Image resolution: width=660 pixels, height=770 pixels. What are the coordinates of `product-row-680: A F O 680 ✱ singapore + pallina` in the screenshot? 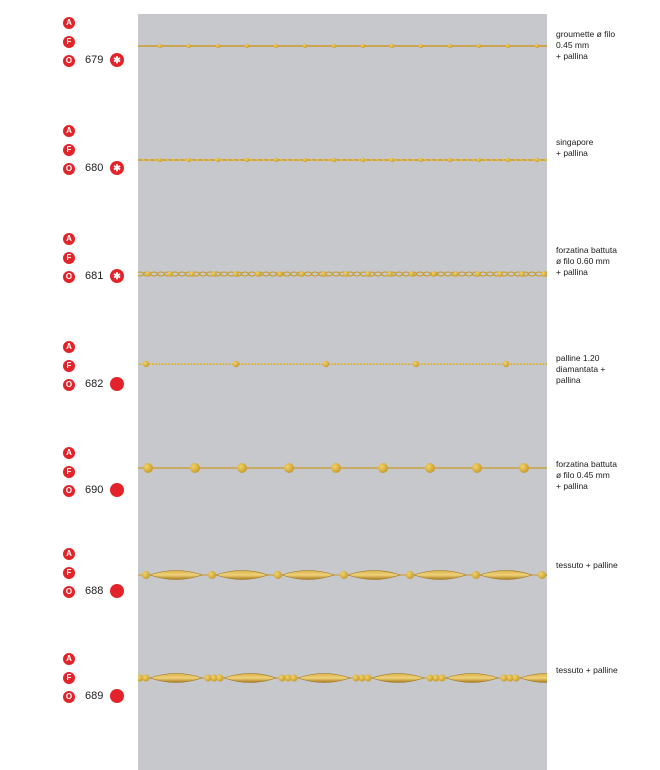 It's located at (330, 154).